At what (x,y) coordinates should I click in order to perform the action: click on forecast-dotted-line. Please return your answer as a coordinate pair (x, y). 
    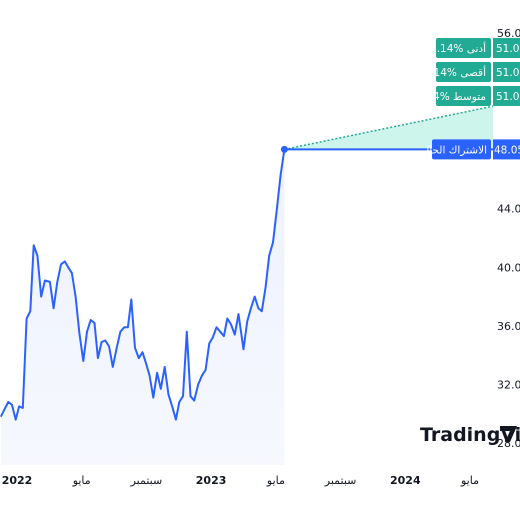
    Looking at the image, I should click on (389, 128).